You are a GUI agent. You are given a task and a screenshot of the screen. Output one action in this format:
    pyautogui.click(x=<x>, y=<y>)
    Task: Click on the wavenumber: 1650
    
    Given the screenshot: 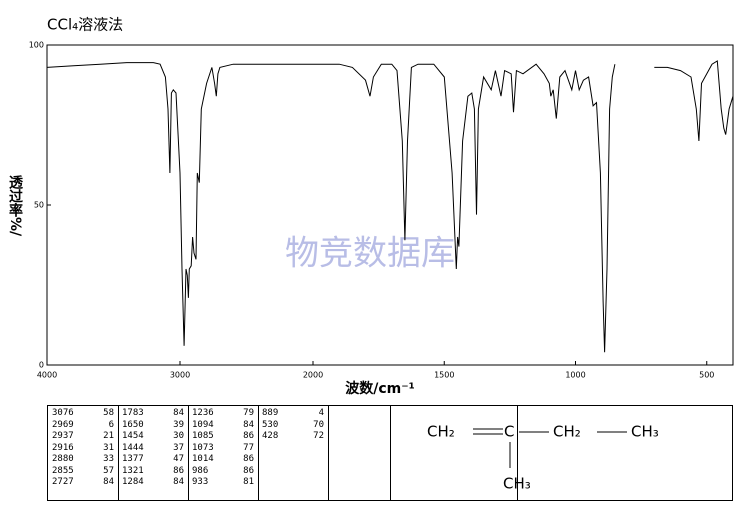 What is the action you would take?
    pyautogui.click(x=133, y=424)
    